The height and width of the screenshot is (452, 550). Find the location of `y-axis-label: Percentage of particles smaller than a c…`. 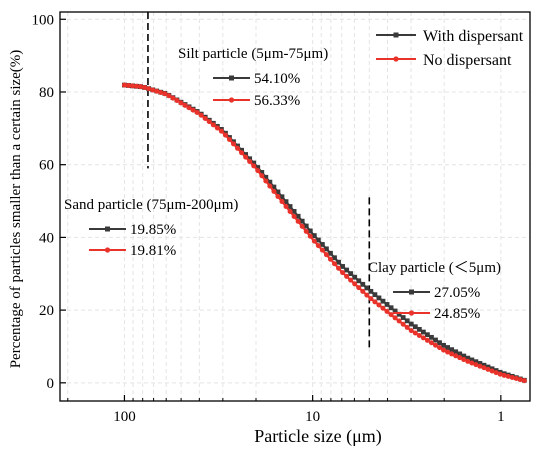

y-axis-label: Percentage of particles smaller than a c… is located at coordinates (16, 209).